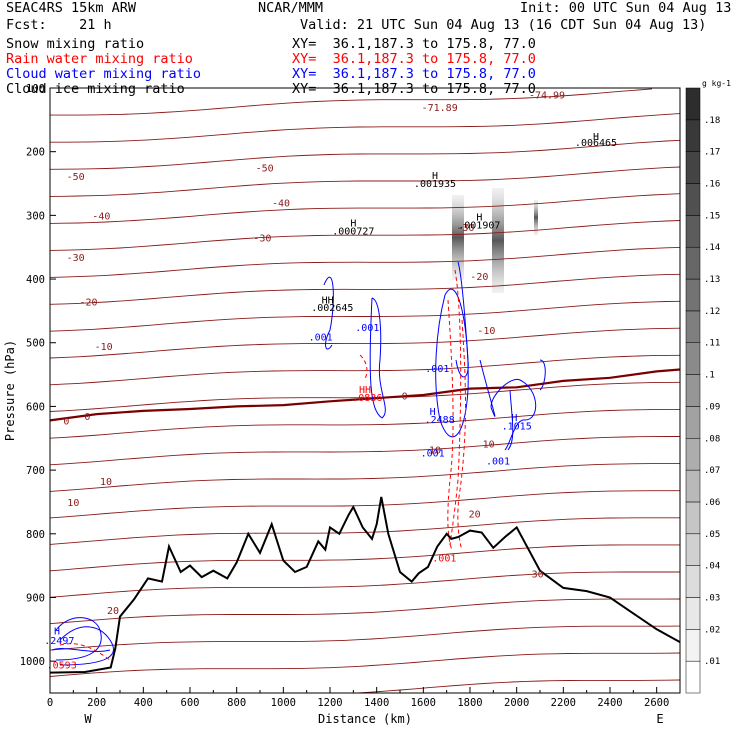  Describe the element at coordinates (712, 503) in the screenshot. I see `colorbar-tick-label: .06` at that location.